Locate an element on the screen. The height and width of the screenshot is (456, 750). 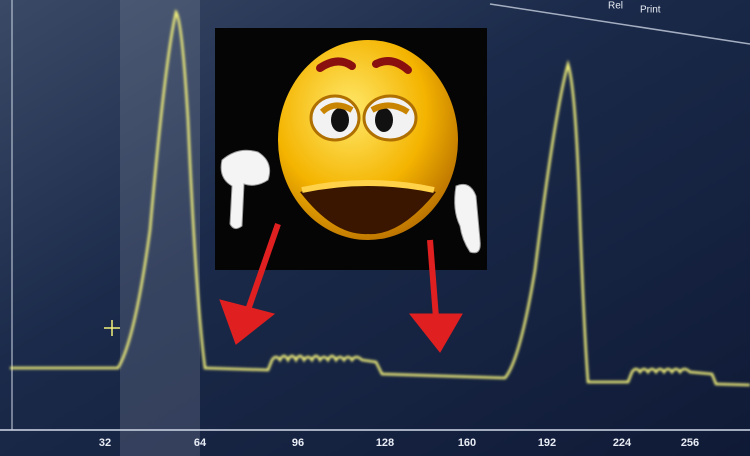
x-axis-label: 128 is located at coordinates (385, 443).